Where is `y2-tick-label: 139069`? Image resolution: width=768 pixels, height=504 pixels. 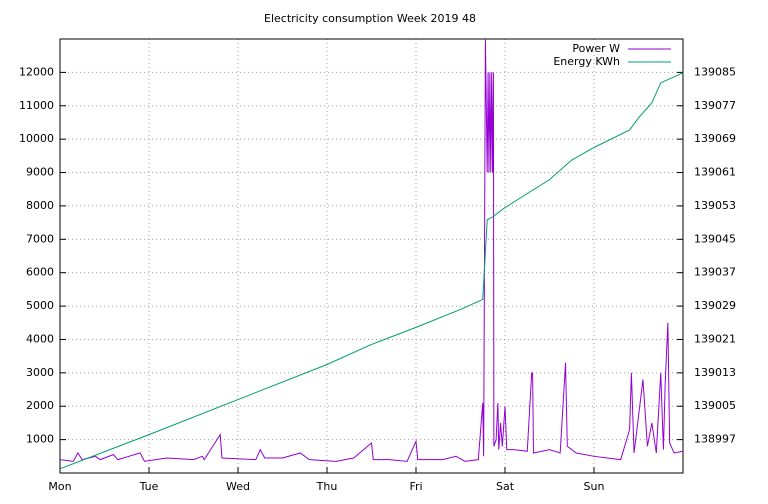 y2-tick-label: 139069 is located at coordinates (715, 138).